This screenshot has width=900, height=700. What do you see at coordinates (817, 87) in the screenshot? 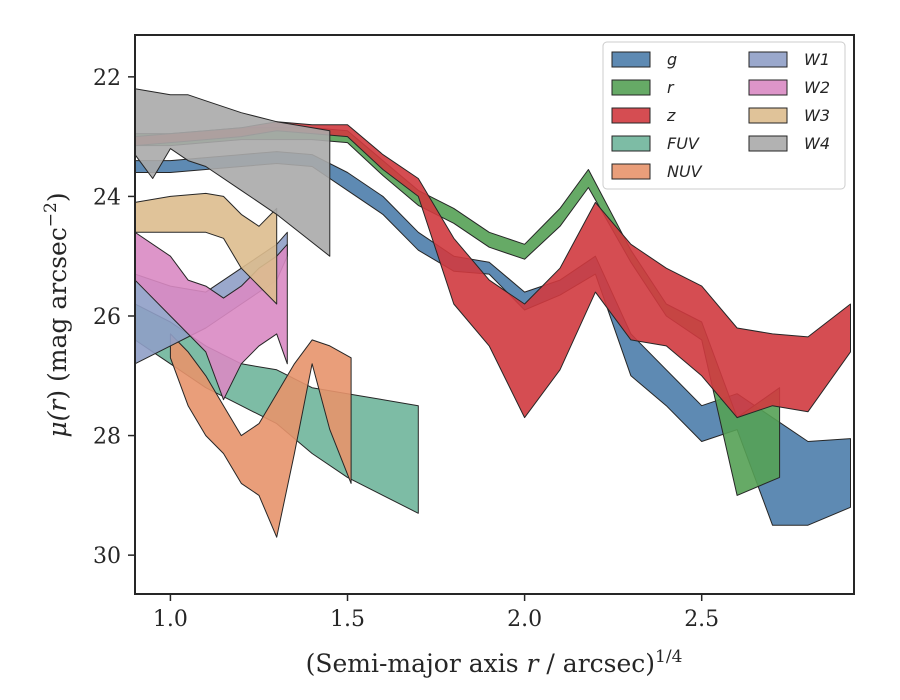
I see `legend-label-w2: W2` at bounding box center [817, 87].